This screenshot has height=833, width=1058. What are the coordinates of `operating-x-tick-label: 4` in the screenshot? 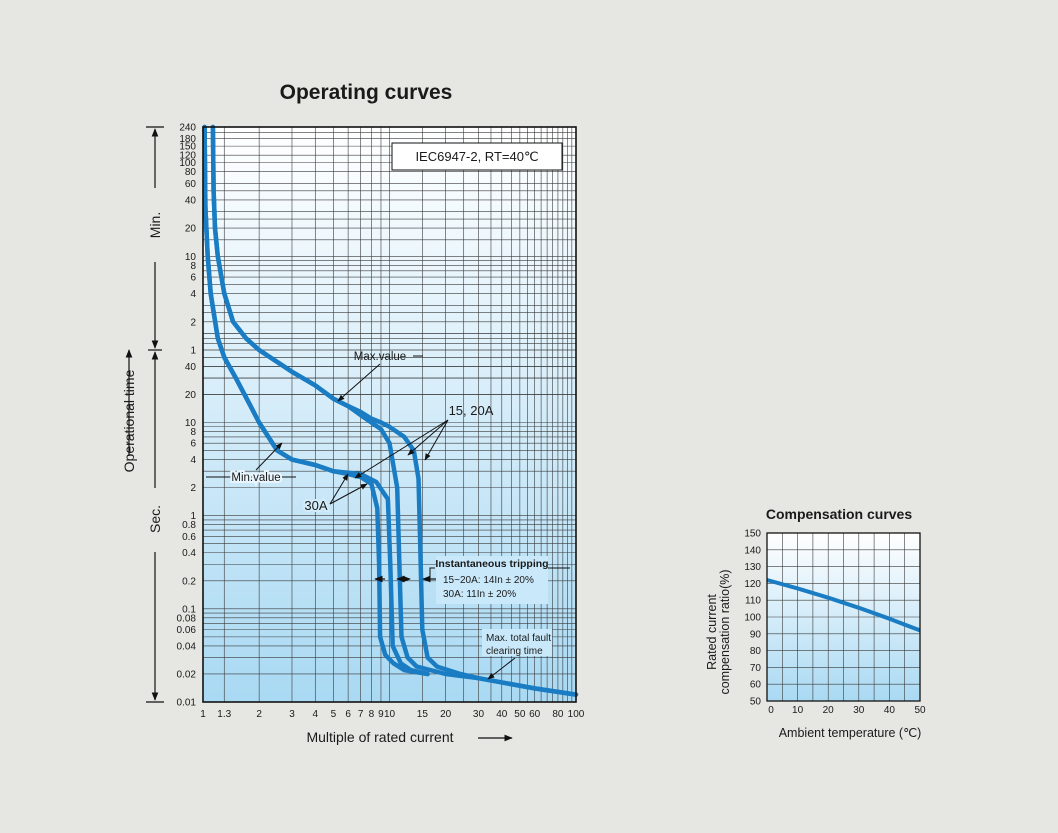 It's located at (316, 714).